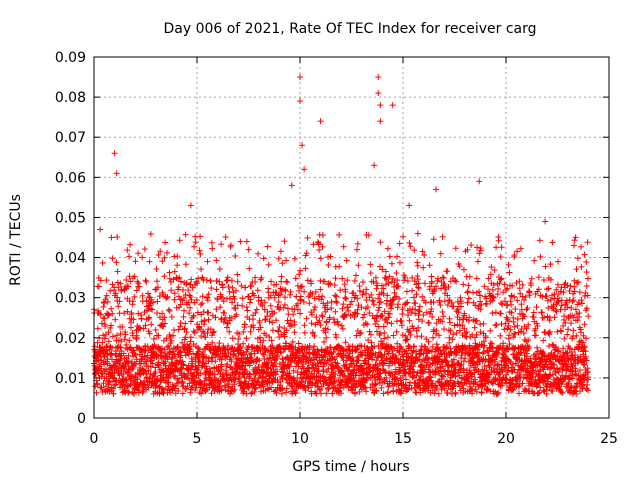 This screenshot has width=640, height=480. What do you see at coordinates (403, 439) in the screenshot?
I see `x-tick-label: 15` at bounding box center [403, 439].